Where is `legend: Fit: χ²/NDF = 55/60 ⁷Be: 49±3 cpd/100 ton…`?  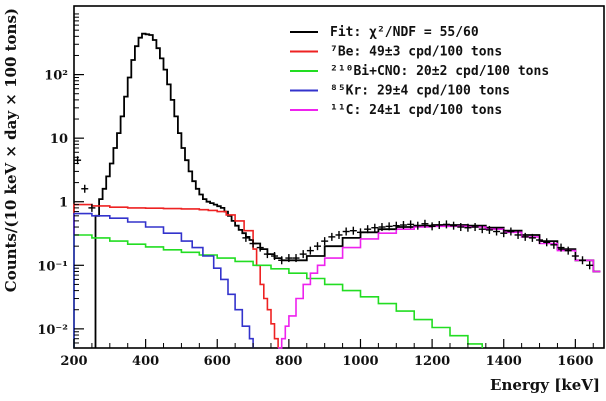 legend: Fit: χ²/NDF = 55/60 ⁷Be: 49±3 cpd/100 ton… is located at coordinates (419, 71).